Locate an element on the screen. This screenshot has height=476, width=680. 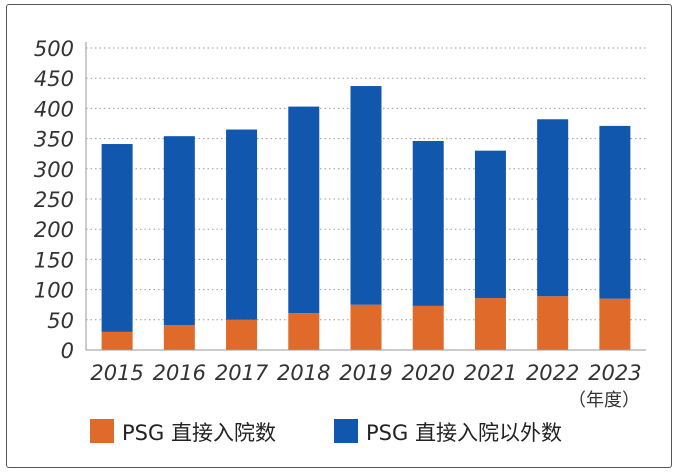
bar-direct-2020 is located at coordinates (428, 327).